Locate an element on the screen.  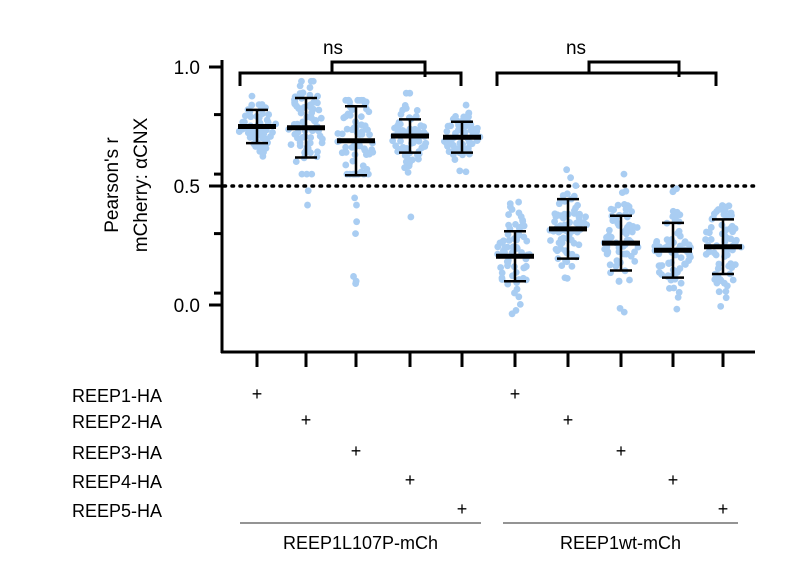
row-label: REEP5-HA is located at coordinates (117, 511).